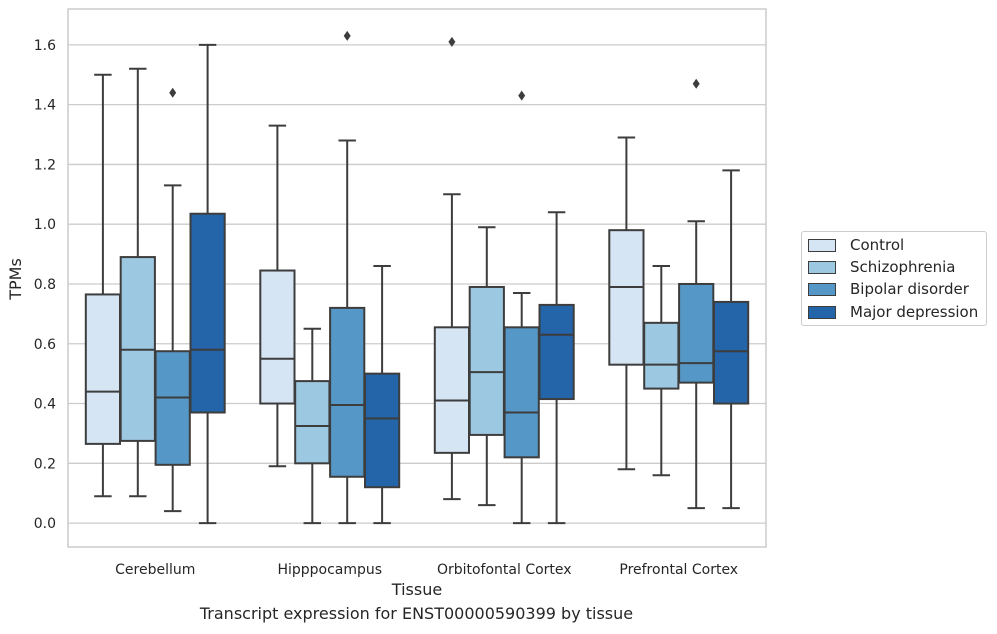 This screenshot has height=634, width=997. Describe the element at coordinates (504, 570) in the screenshot. I see `x-tick-label-orbitofontal-cortex: Orbitofontal Cortex` at that location.